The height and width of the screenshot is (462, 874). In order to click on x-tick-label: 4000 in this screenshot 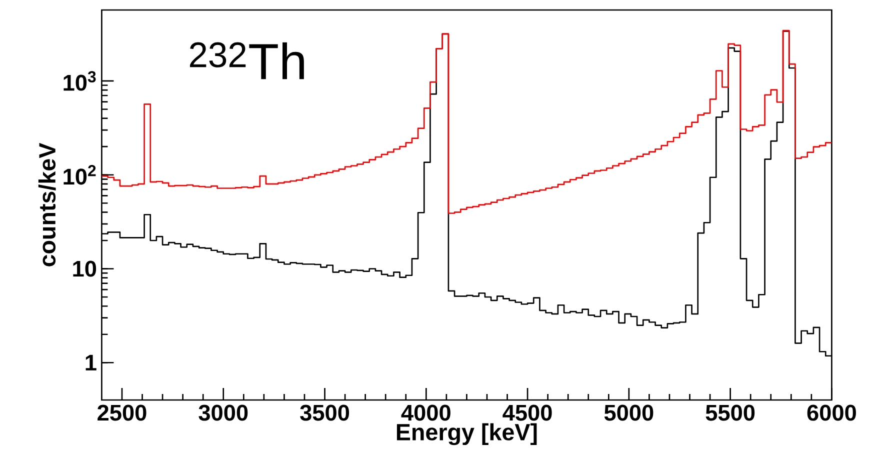, I will do `click(425, 412)`.